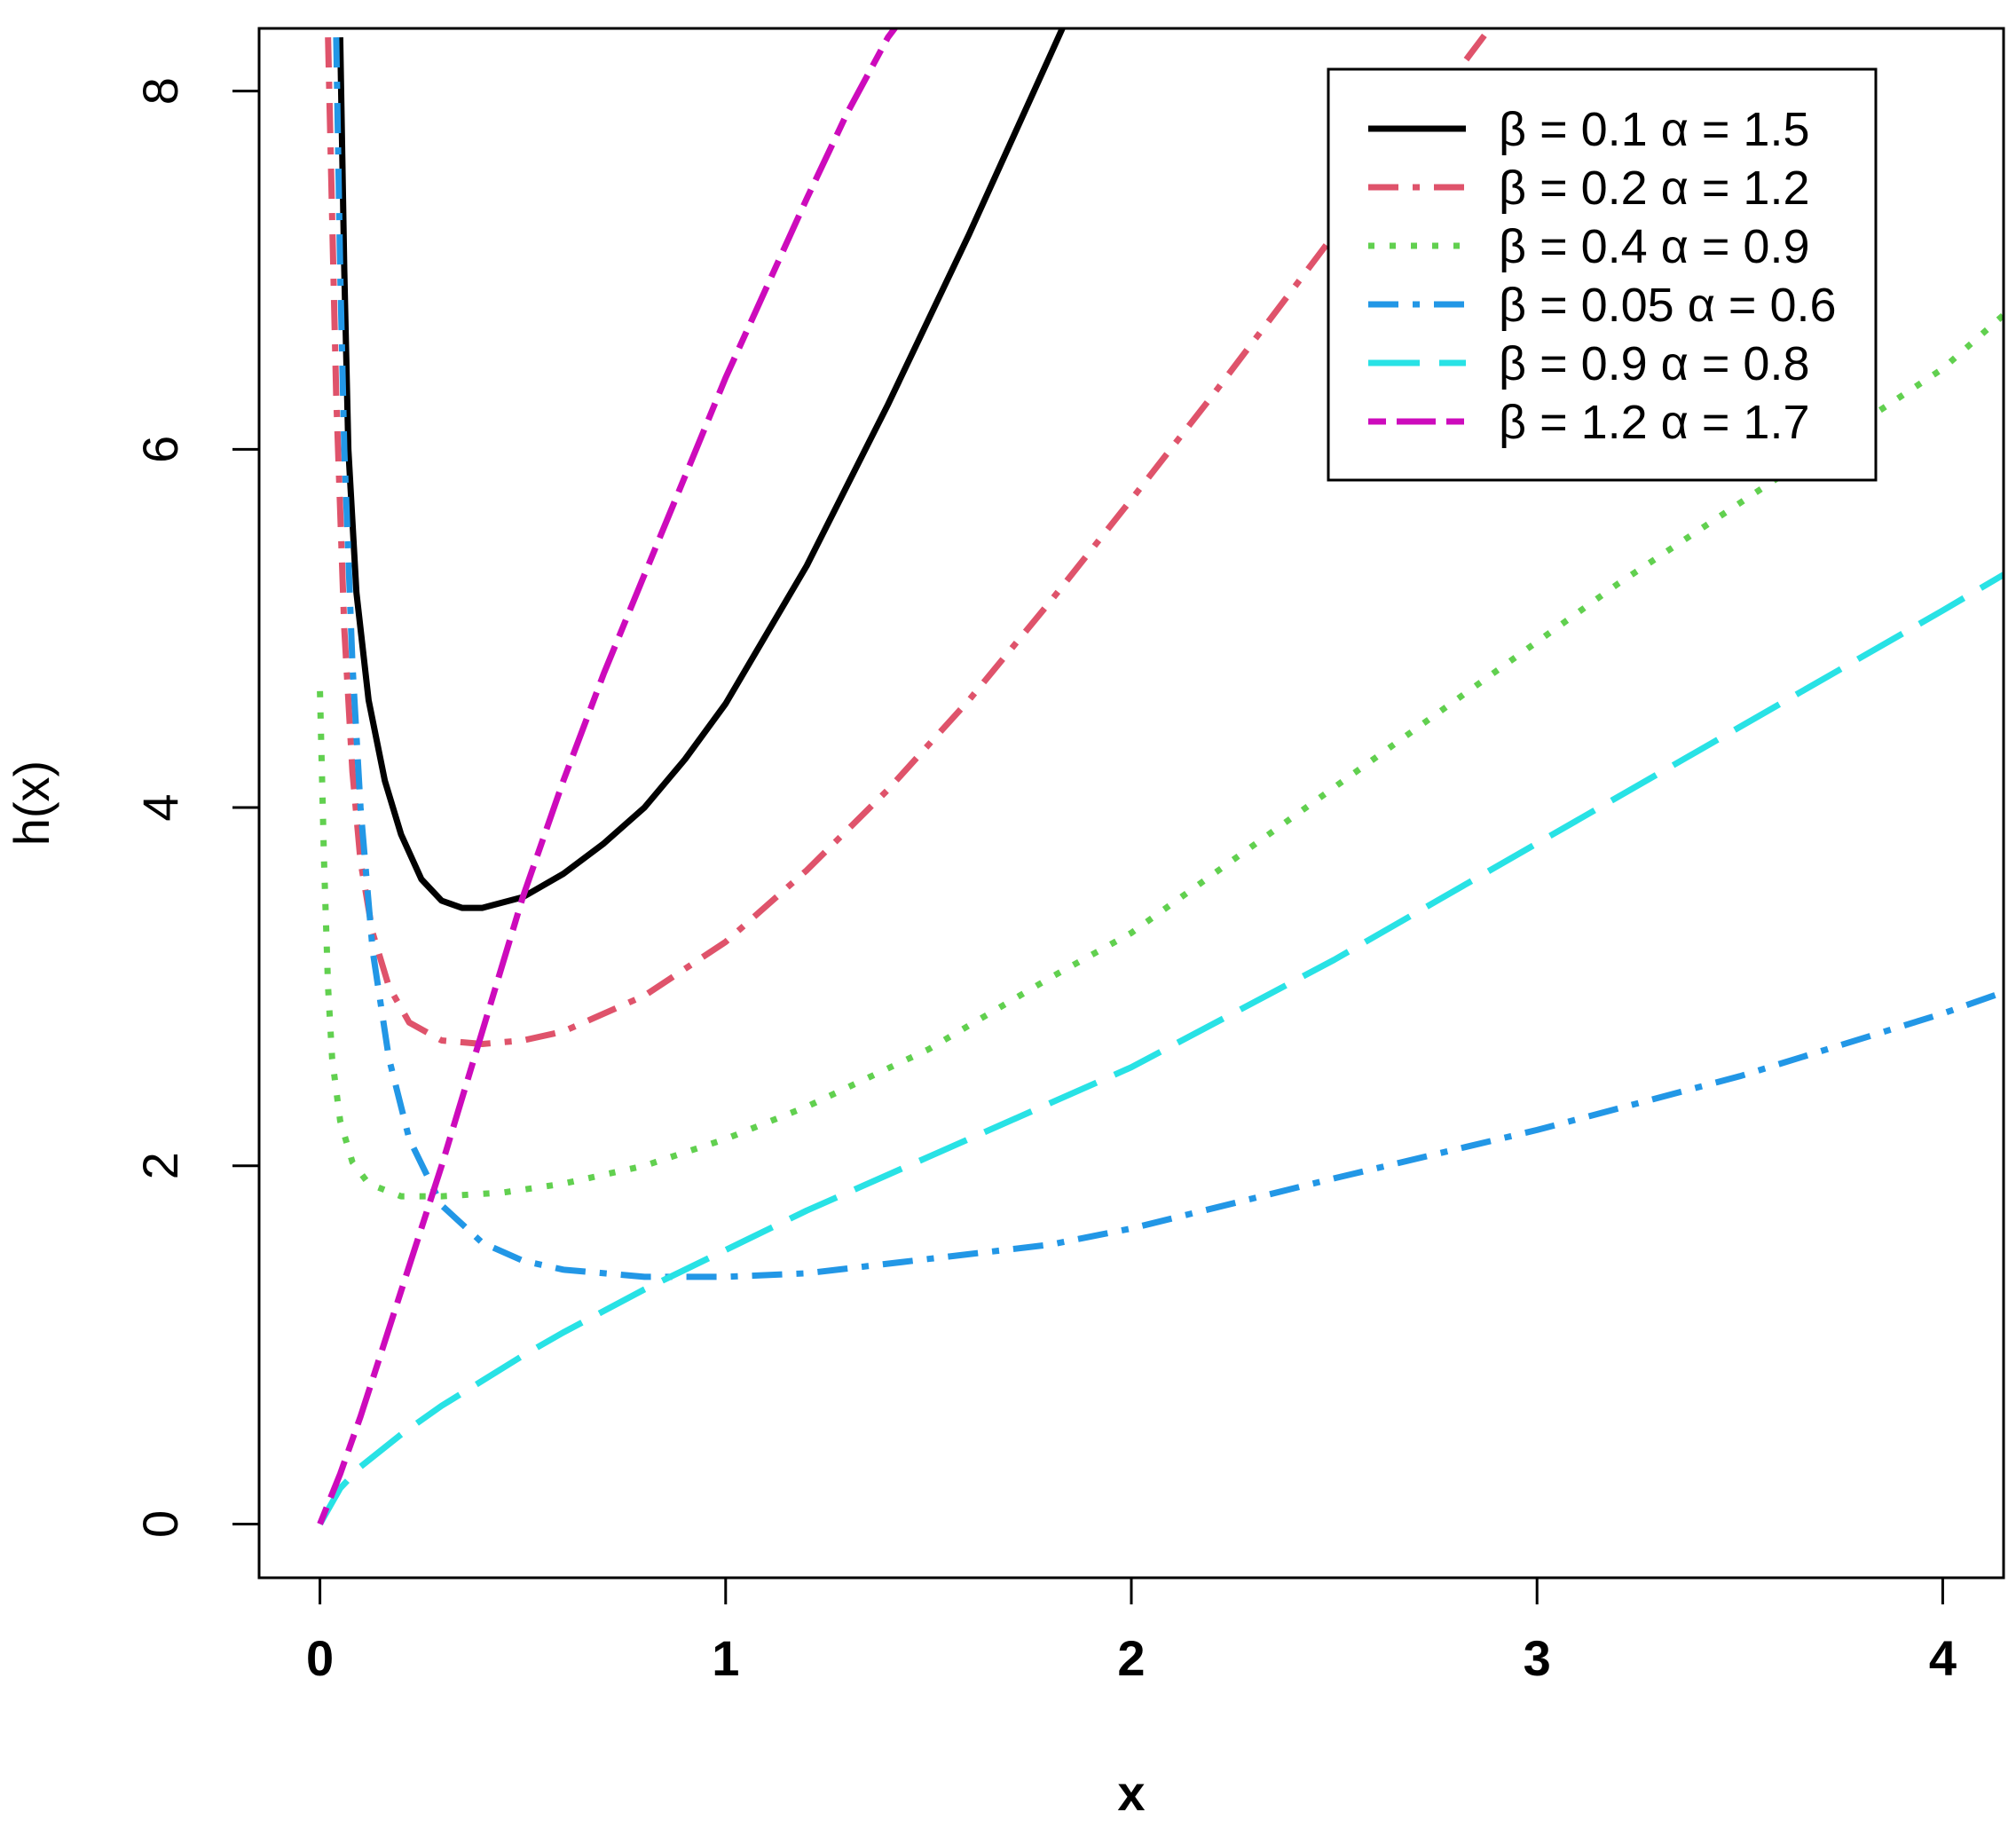 This screenshot has width=2016, height=1828. What do you see at coordinates (1654, 364) in the screenshot?
I see `legend-label: β = 0.9 α = 0.8` at bounding box center [1654, 364].